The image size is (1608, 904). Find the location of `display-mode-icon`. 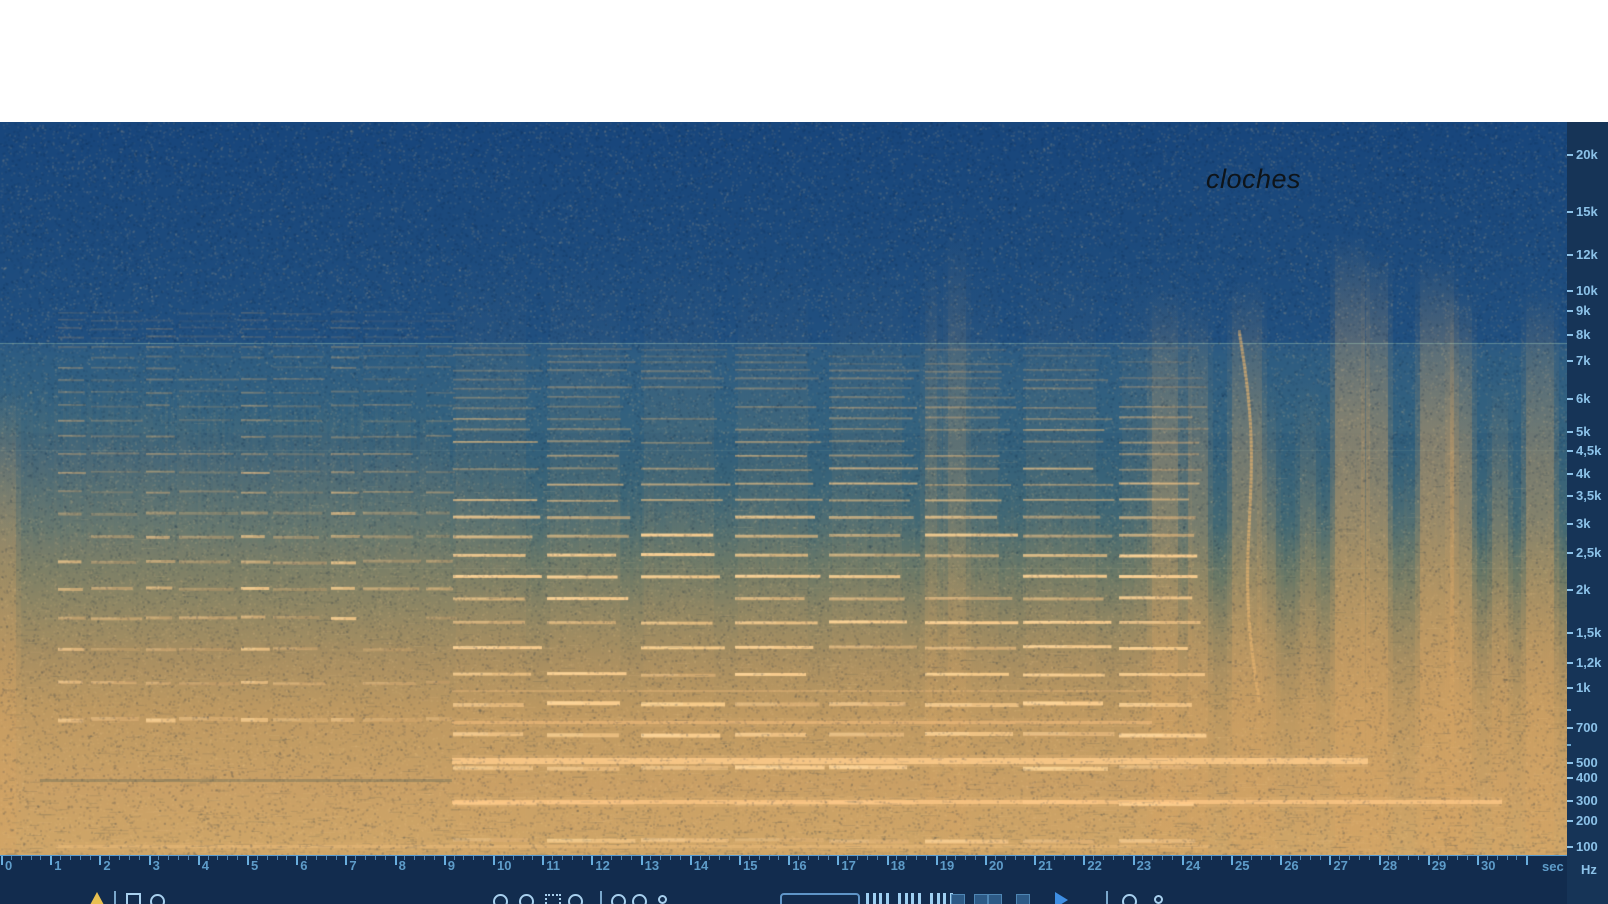

display-mode-icon is located at coordinates (958, 899).